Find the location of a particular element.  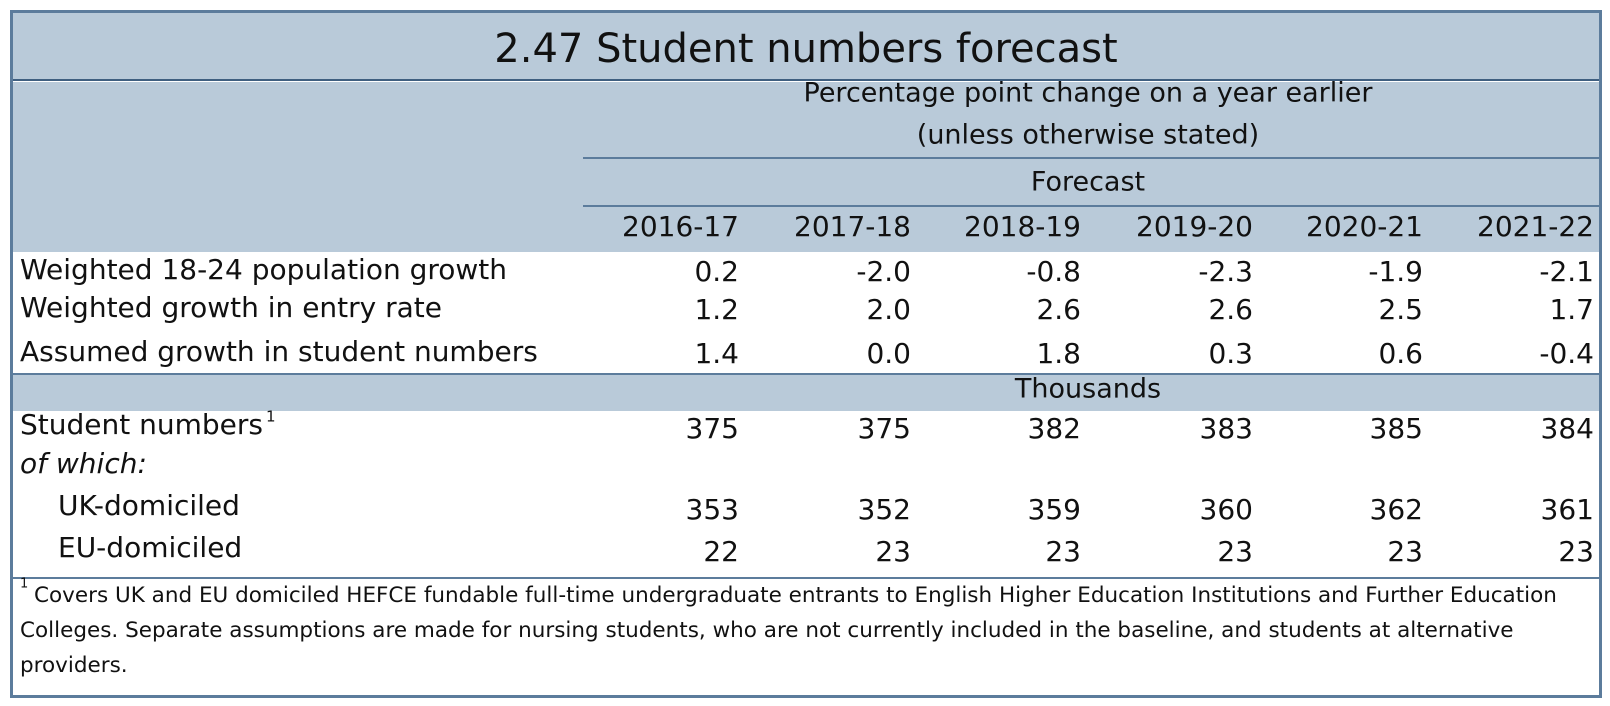

cell: 361 is located at coordinates (1567, 509).